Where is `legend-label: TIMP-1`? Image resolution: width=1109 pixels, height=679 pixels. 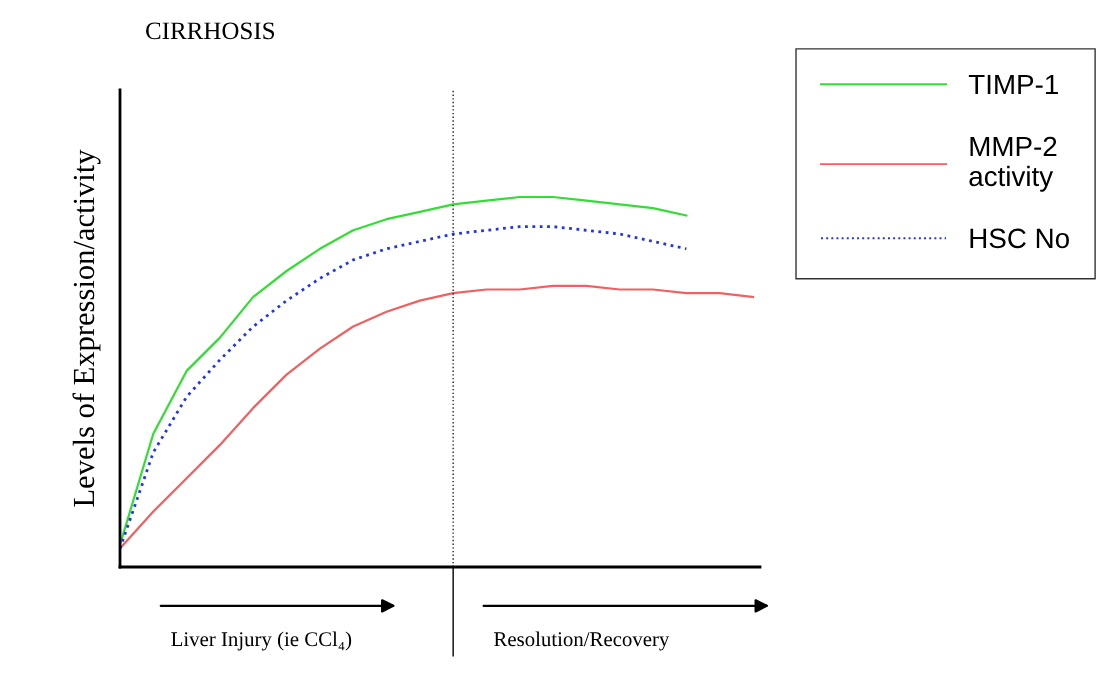 legend-label: TIMP-1 is located at coordinates (1013, 84).